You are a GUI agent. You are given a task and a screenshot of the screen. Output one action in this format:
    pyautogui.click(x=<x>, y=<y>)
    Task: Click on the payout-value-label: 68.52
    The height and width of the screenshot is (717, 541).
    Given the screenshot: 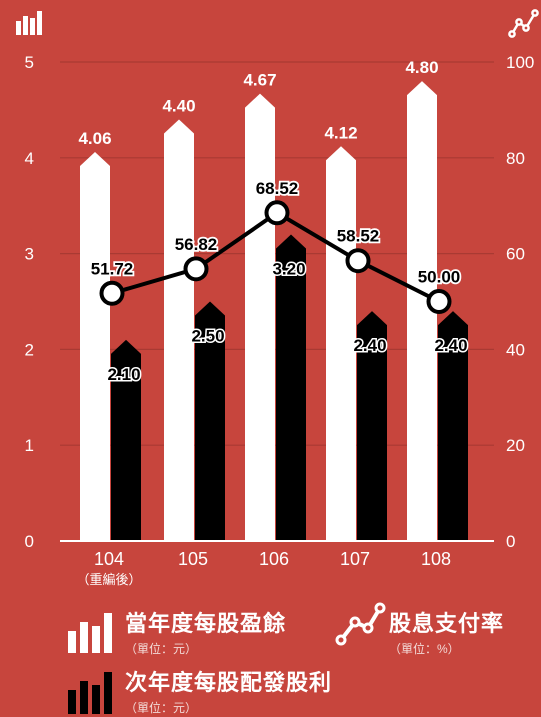 What is the action you would take?
    pyautogui.click(x=277, y=188)
    